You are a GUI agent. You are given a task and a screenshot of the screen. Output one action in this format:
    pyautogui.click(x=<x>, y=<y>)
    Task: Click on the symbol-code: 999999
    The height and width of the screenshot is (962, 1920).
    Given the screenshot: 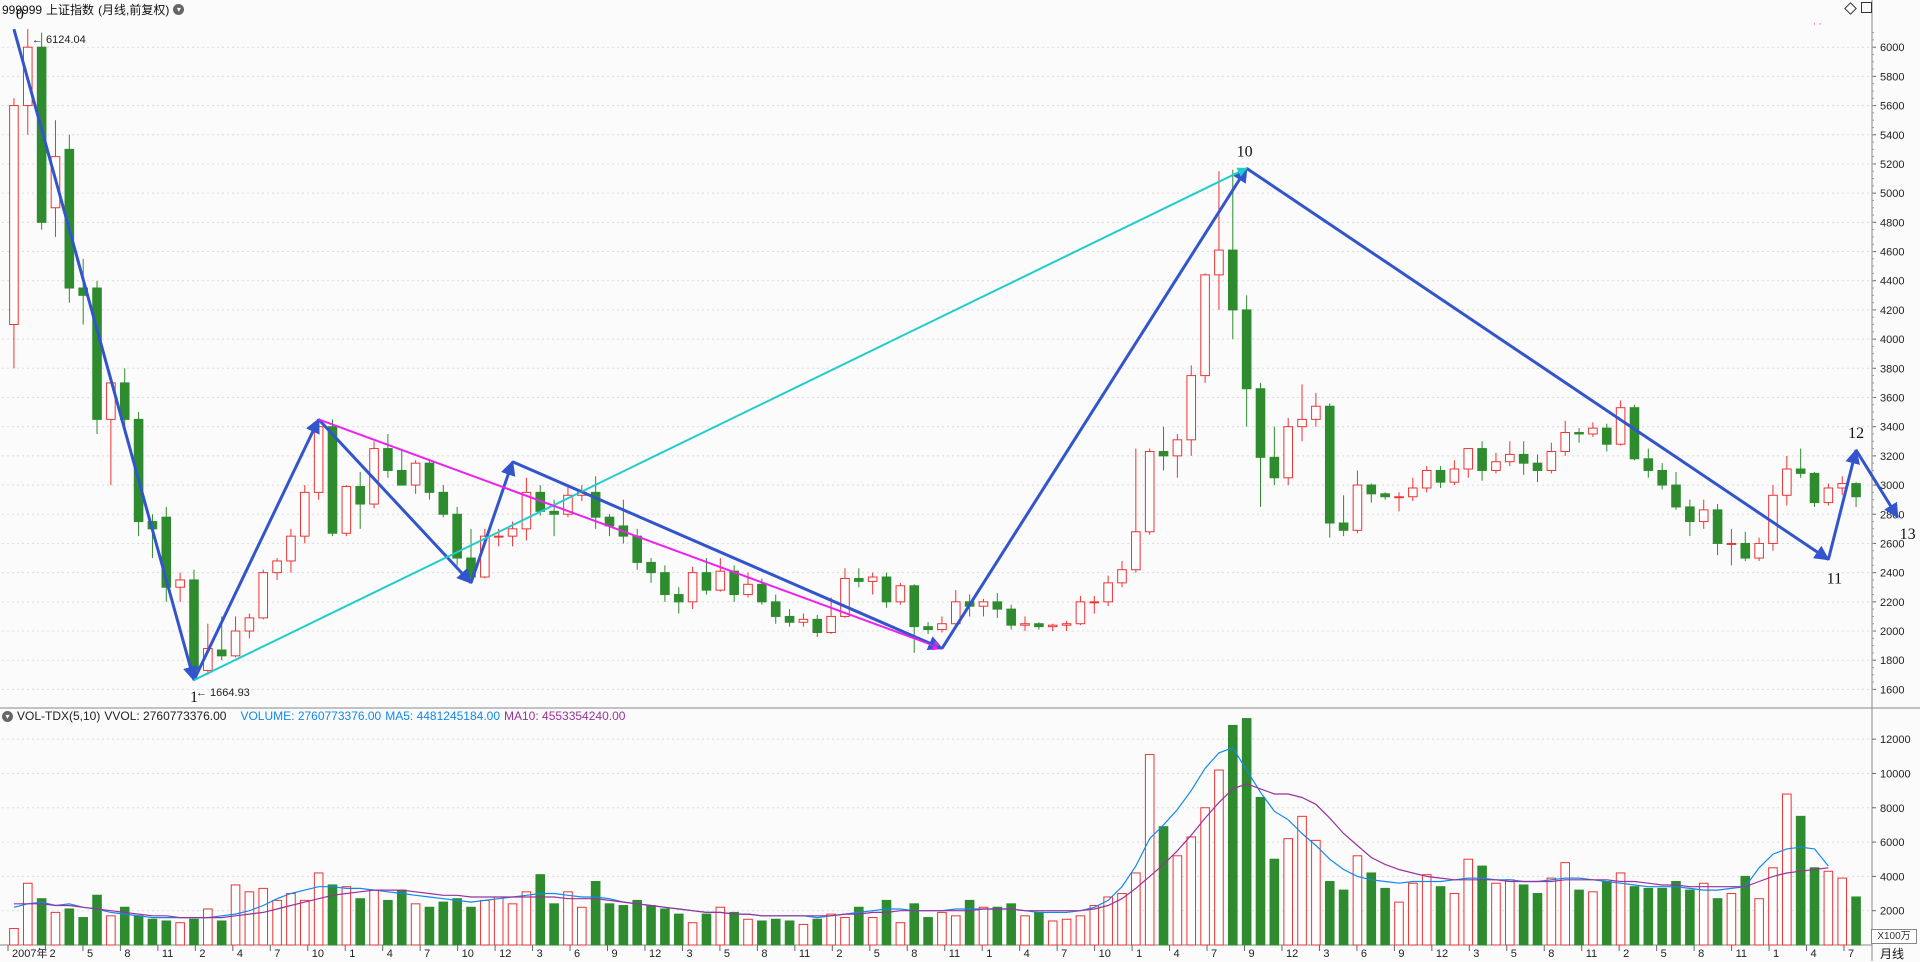 What is the action you would take?
    pyautogui.click(x=22, y=9)
    